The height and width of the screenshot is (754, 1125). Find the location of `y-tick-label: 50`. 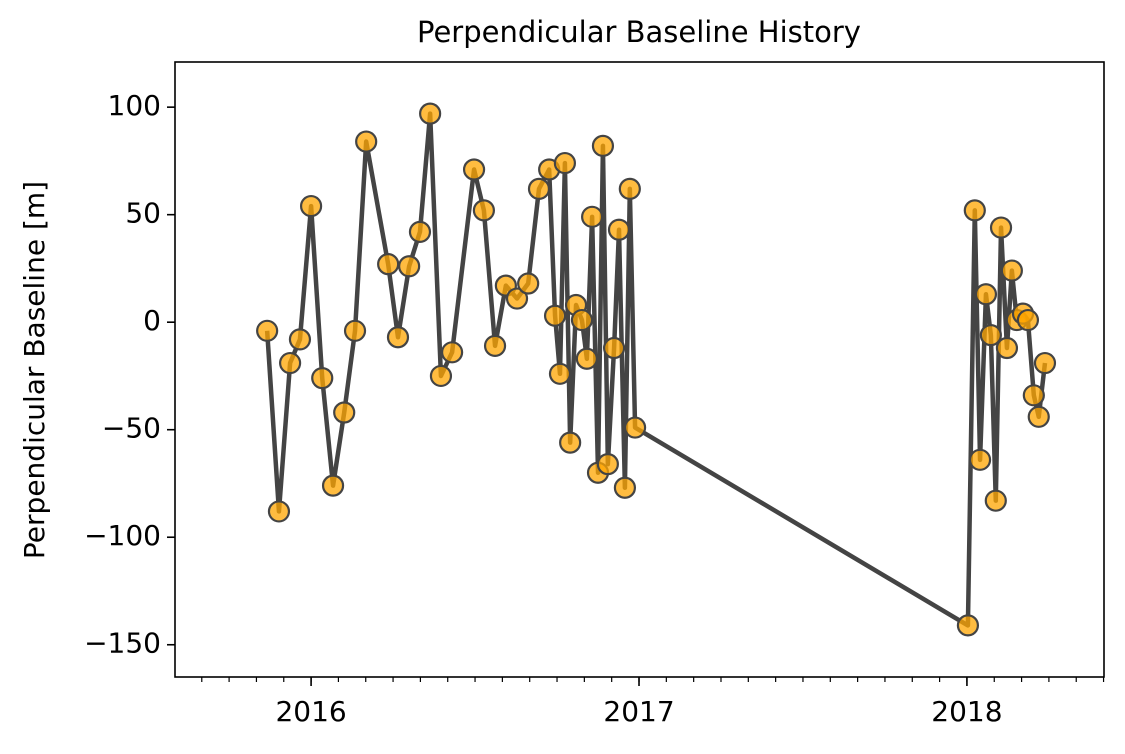

y-tick-label: 50 is located at coordinates (143, 213).